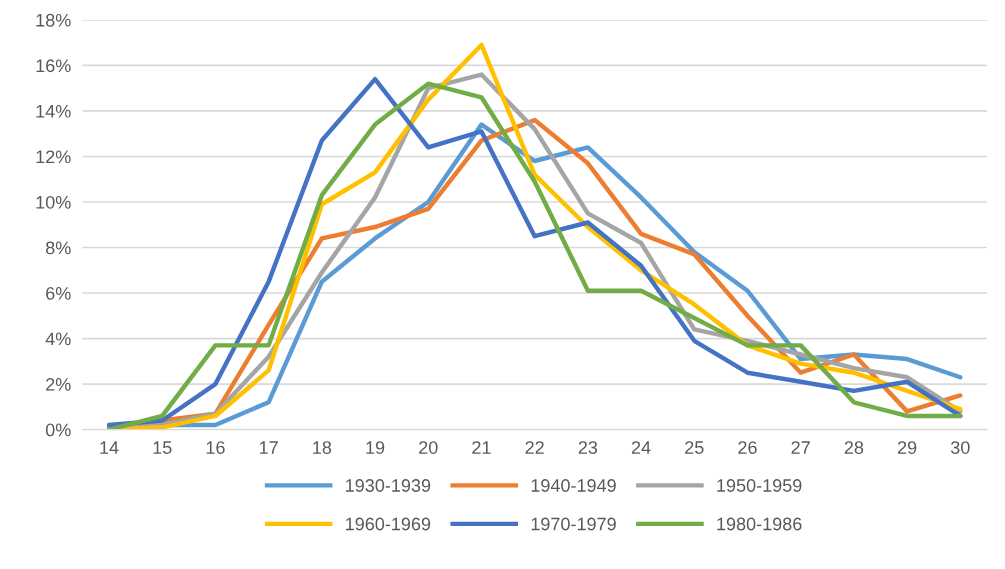  I want to click on x-tick-label: 30, so click(960, 447).